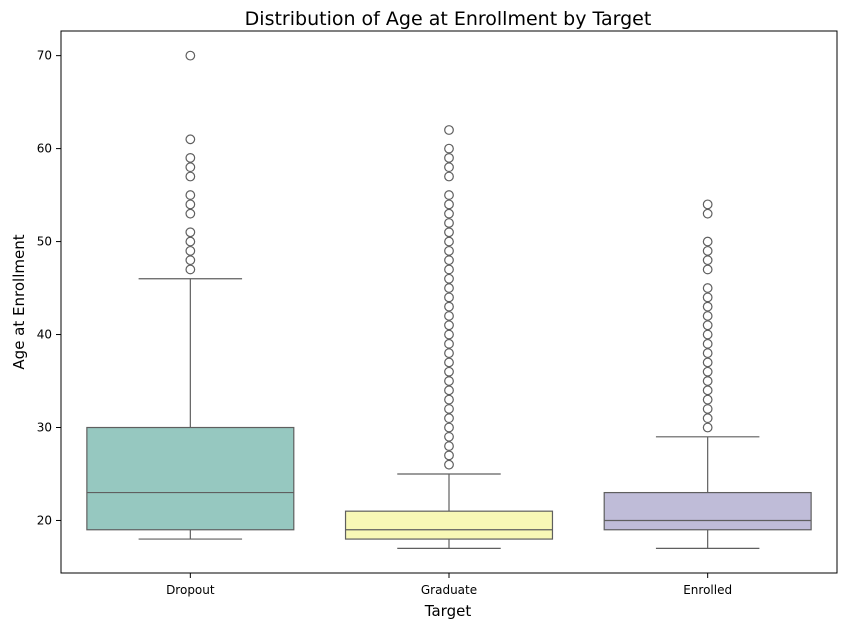 This screenshot has width=845, height=630. What do you see at coordinates (449, 590) in the screenshot?
I see `x-tick-label-graduate: Graduate` at bounding box center [449, 590].